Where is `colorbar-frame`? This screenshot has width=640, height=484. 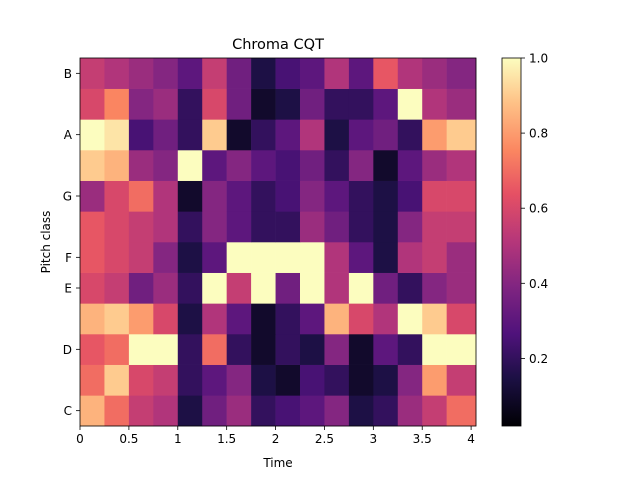 colorbar-frame is located at coordinates (511, 242).